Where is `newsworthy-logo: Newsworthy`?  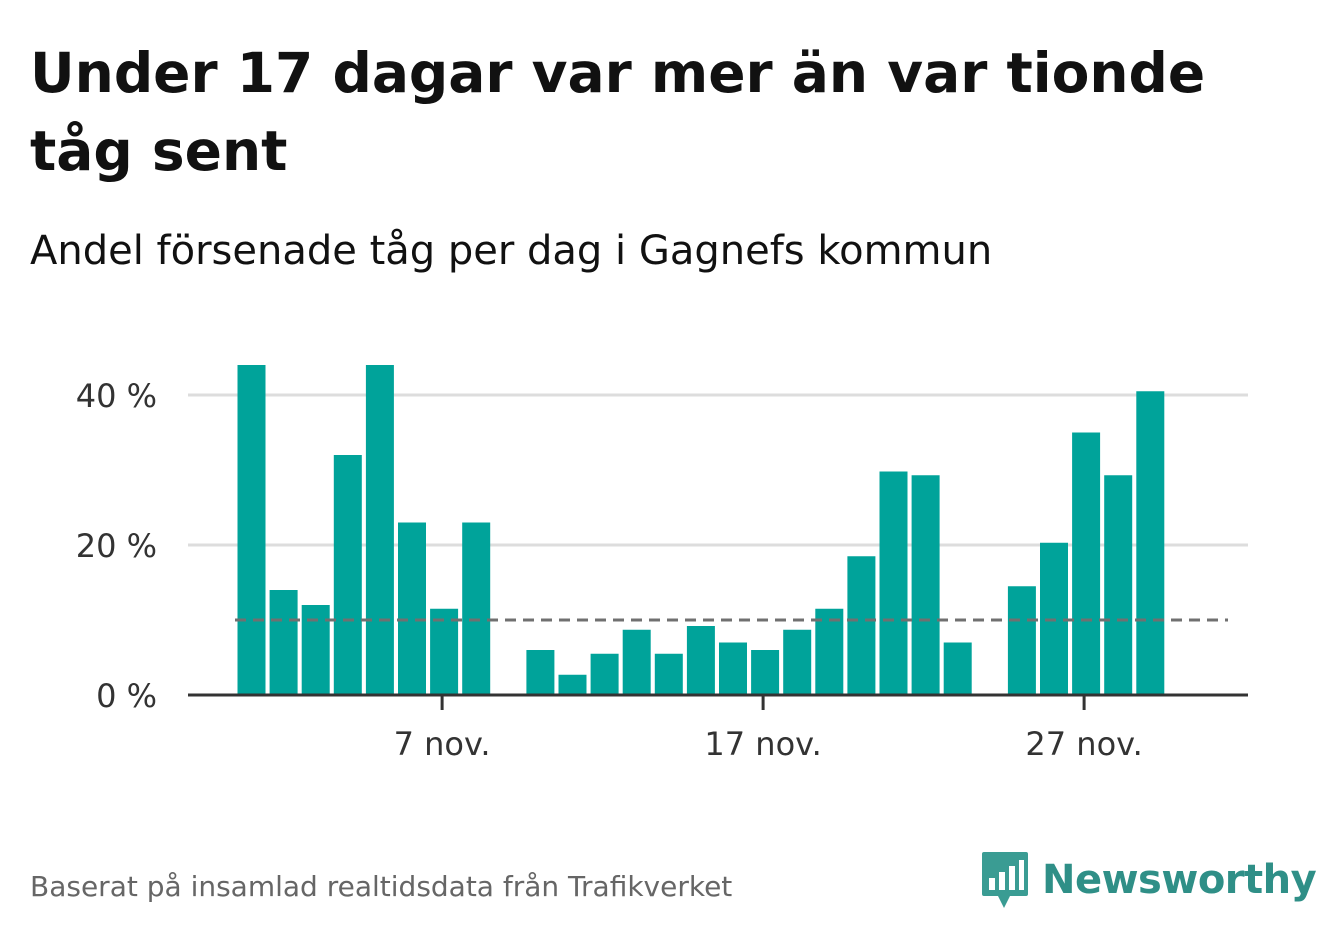 newsworthy-logo: Newsworthy is located at coordinates (1148, 880).